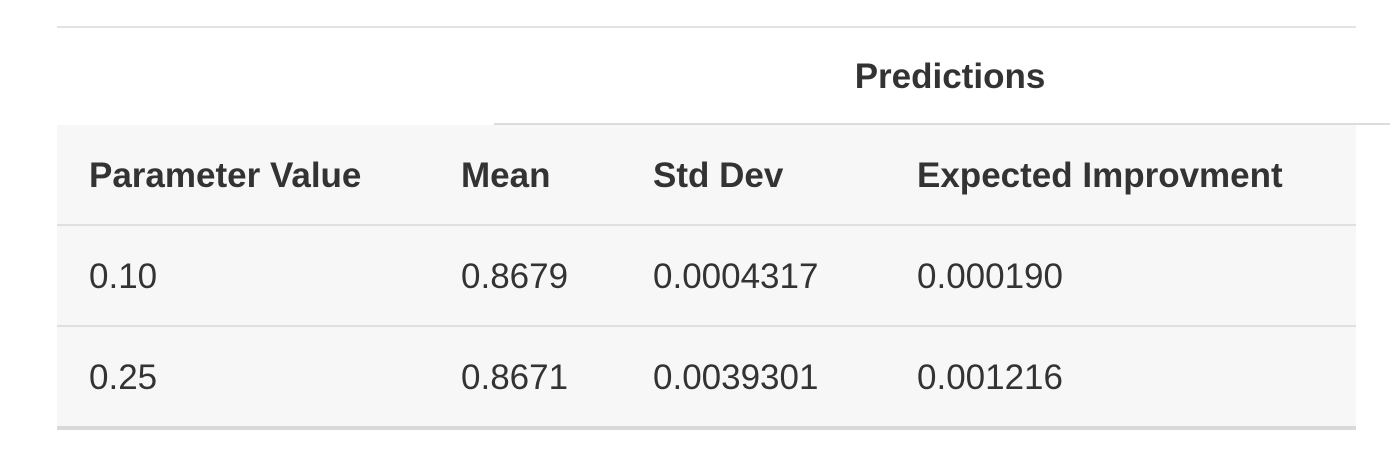  I want to click on cell-std-dev: 0.0004317, so click(736, 276).